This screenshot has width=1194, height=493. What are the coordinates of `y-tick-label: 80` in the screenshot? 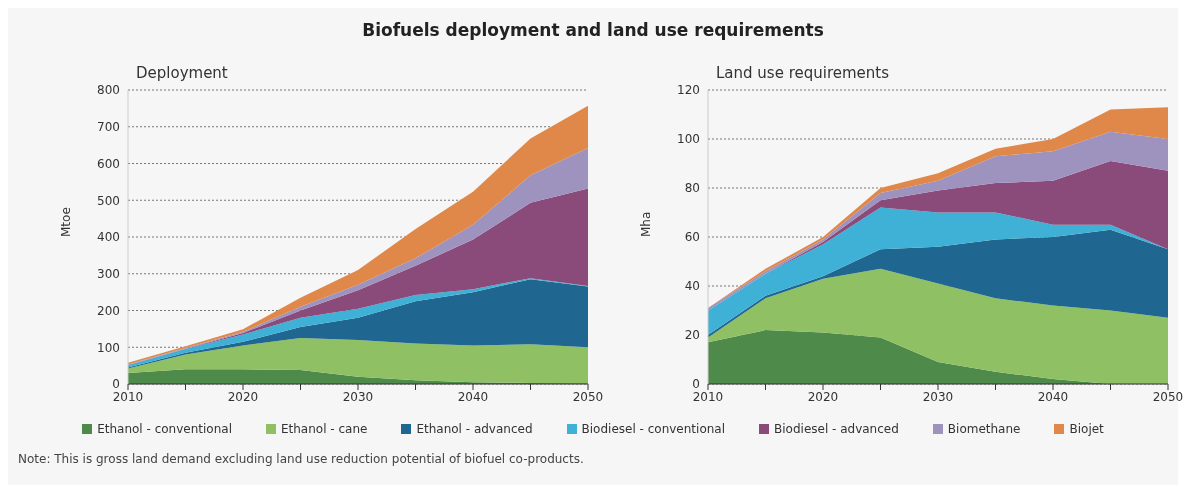 It's located at (692, 188).